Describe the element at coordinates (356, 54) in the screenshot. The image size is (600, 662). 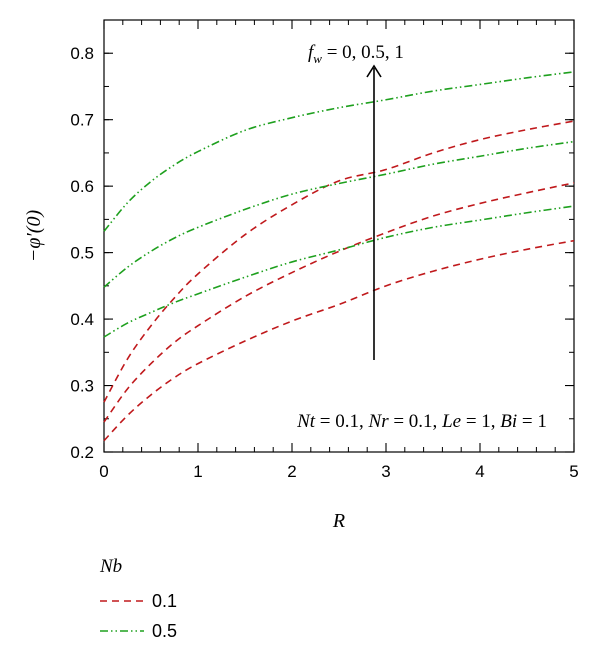
I see `fw-annotation: fw = 0, 0.5, 1` at that location.